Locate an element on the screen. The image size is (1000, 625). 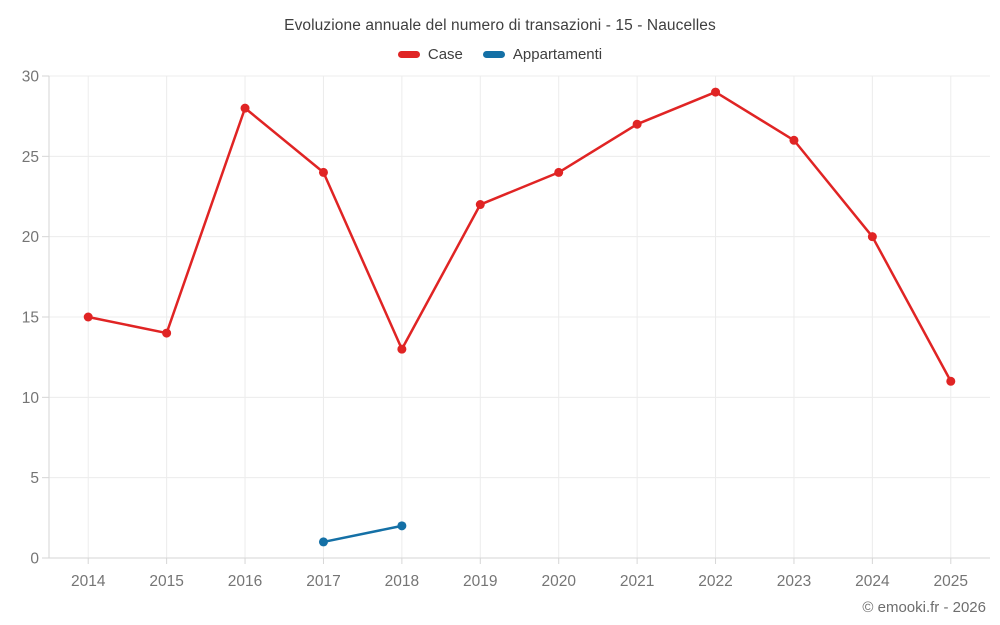
y-tick-label: 10 is located at coordinates (31, 398).